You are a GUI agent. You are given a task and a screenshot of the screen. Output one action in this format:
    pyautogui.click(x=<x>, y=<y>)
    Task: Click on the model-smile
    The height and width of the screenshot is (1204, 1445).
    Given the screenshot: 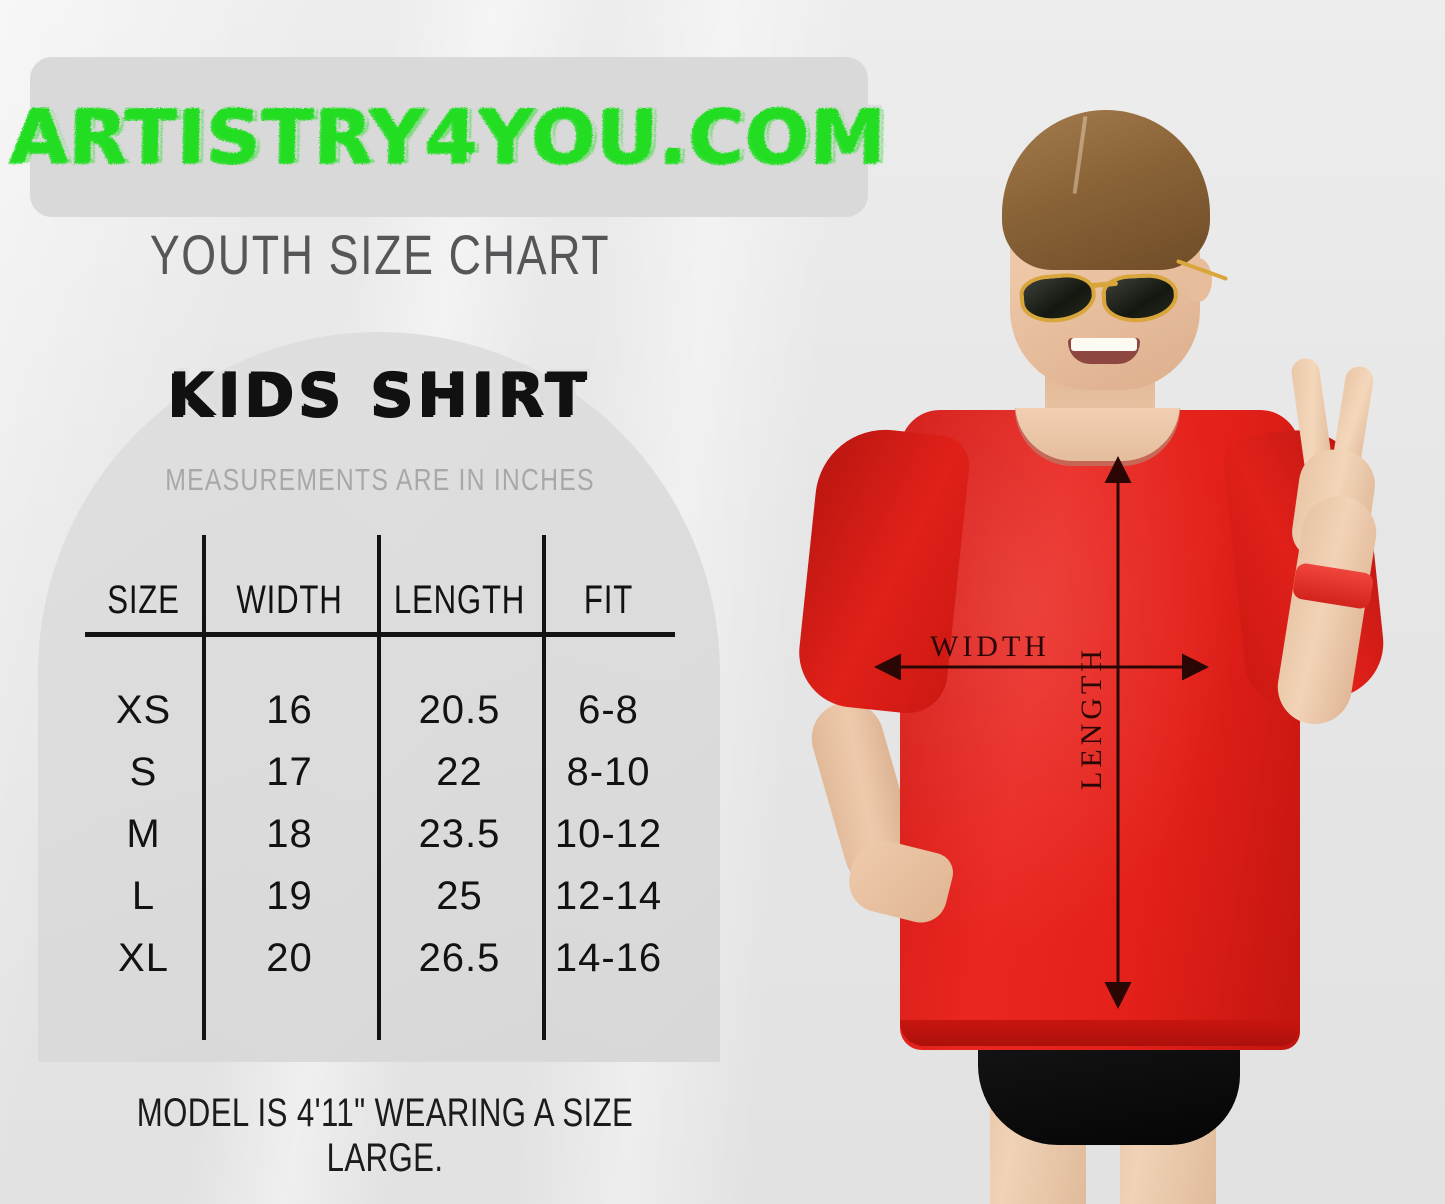 What is the action you would take?
    pyautogui.click(x=1104, y=351)
    